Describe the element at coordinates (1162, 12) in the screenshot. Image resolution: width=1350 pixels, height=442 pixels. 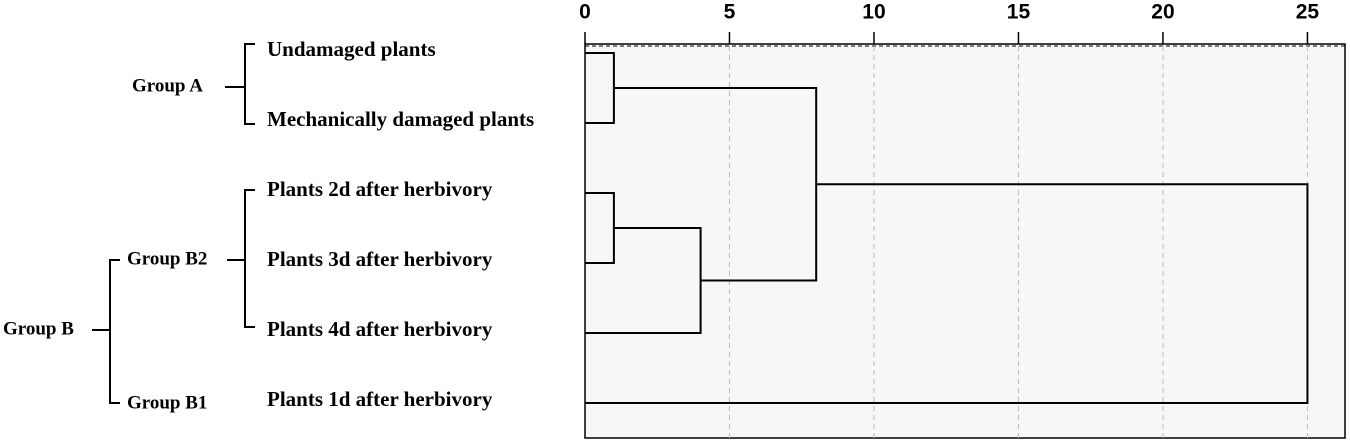
I see `x-tick-label: 20` at that location.